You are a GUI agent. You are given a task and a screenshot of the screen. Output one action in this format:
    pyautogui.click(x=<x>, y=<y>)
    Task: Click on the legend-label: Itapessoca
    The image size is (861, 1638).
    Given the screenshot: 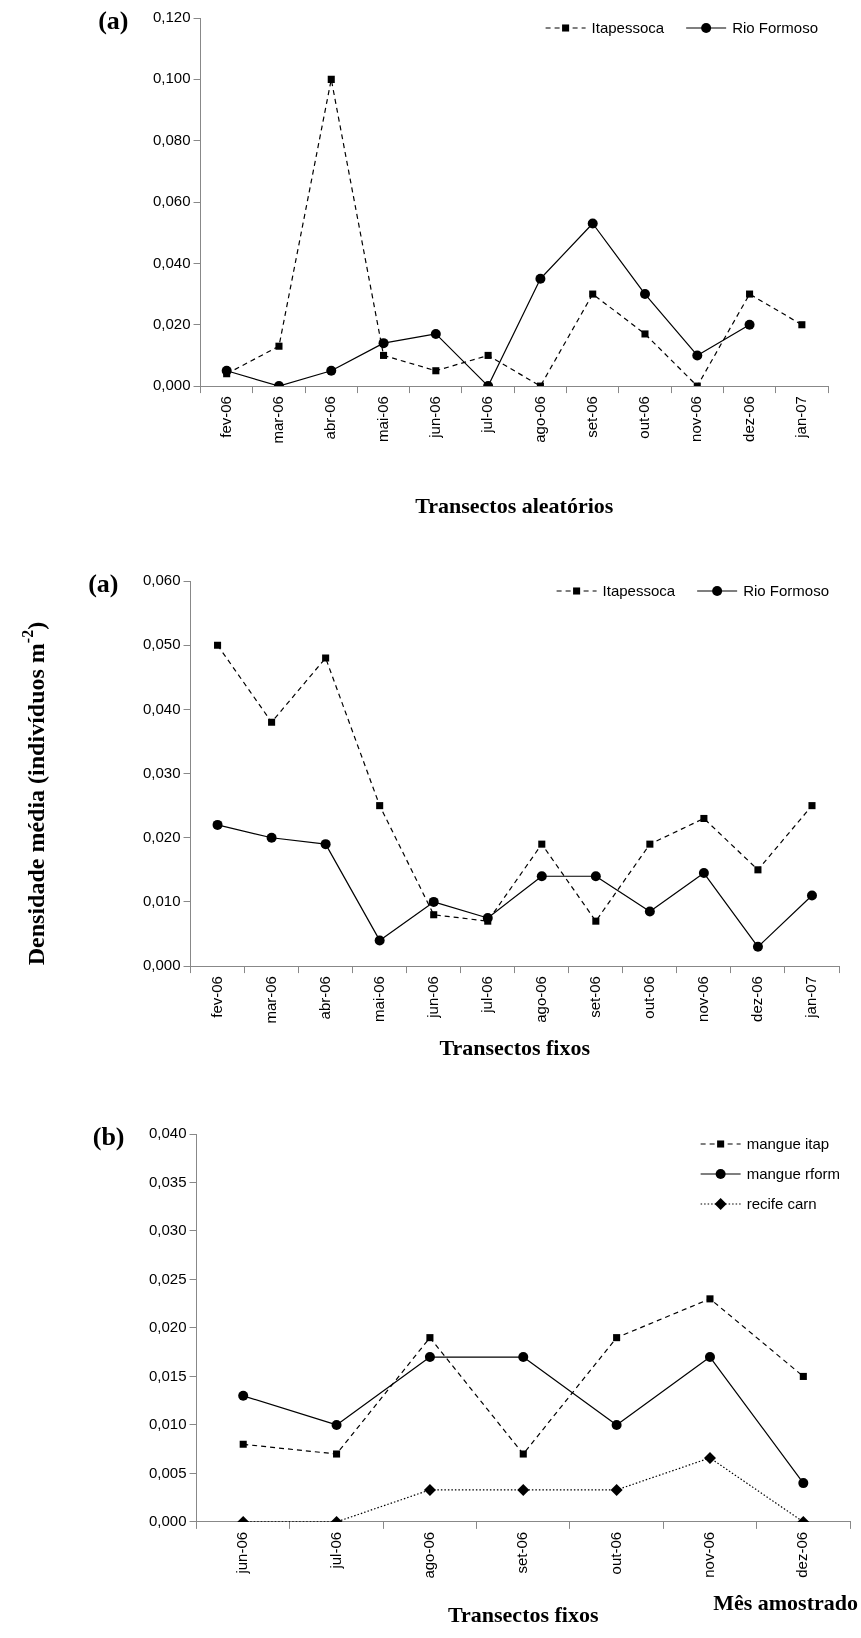 What is the action you would take?
    pyautogui.click(x=639, y=591)
    